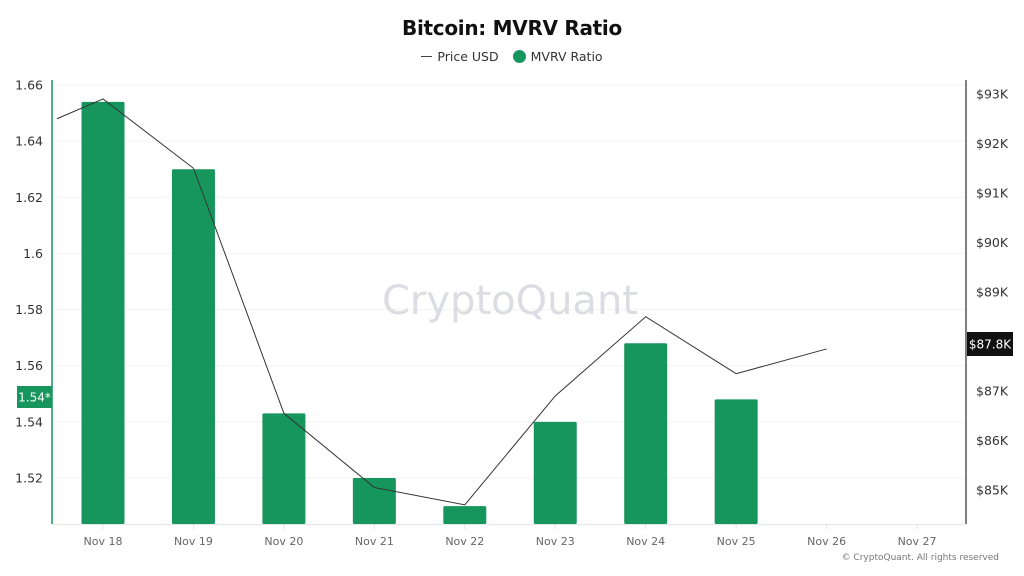 Image resolution: width=1024 pixels, height=576 pixels. What do you see at coordinates (917, 541) in the screenshot?
I see `x-tick-label: Nov 27` at bounding box center [917, 541].